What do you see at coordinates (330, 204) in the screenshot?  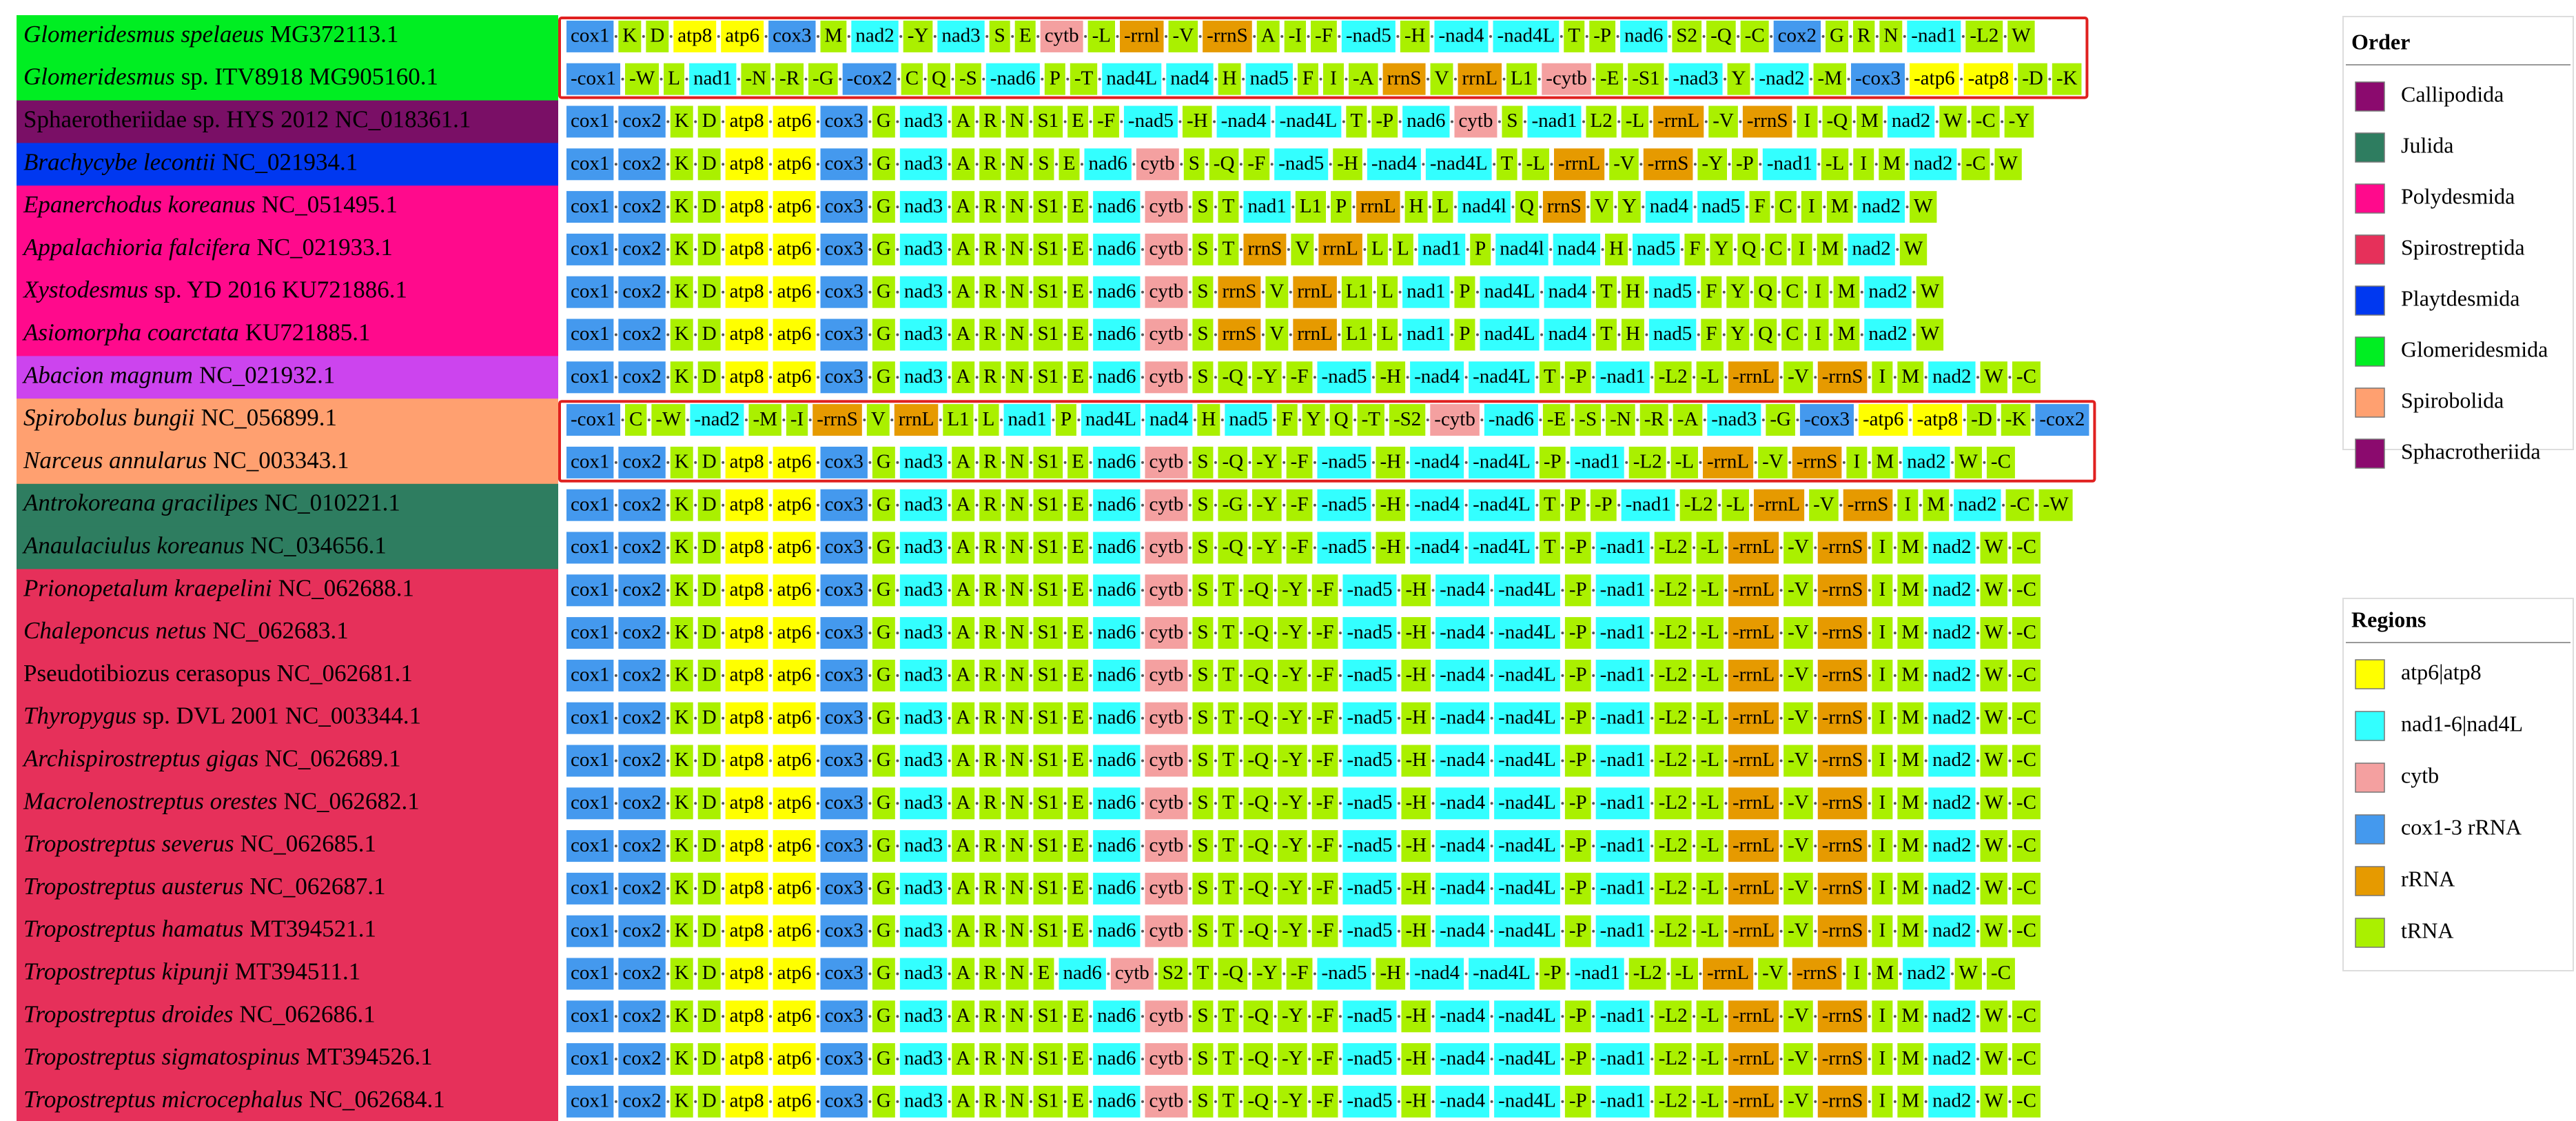 I see `accession: NC_051495.1` at bounding box center [330, 204].